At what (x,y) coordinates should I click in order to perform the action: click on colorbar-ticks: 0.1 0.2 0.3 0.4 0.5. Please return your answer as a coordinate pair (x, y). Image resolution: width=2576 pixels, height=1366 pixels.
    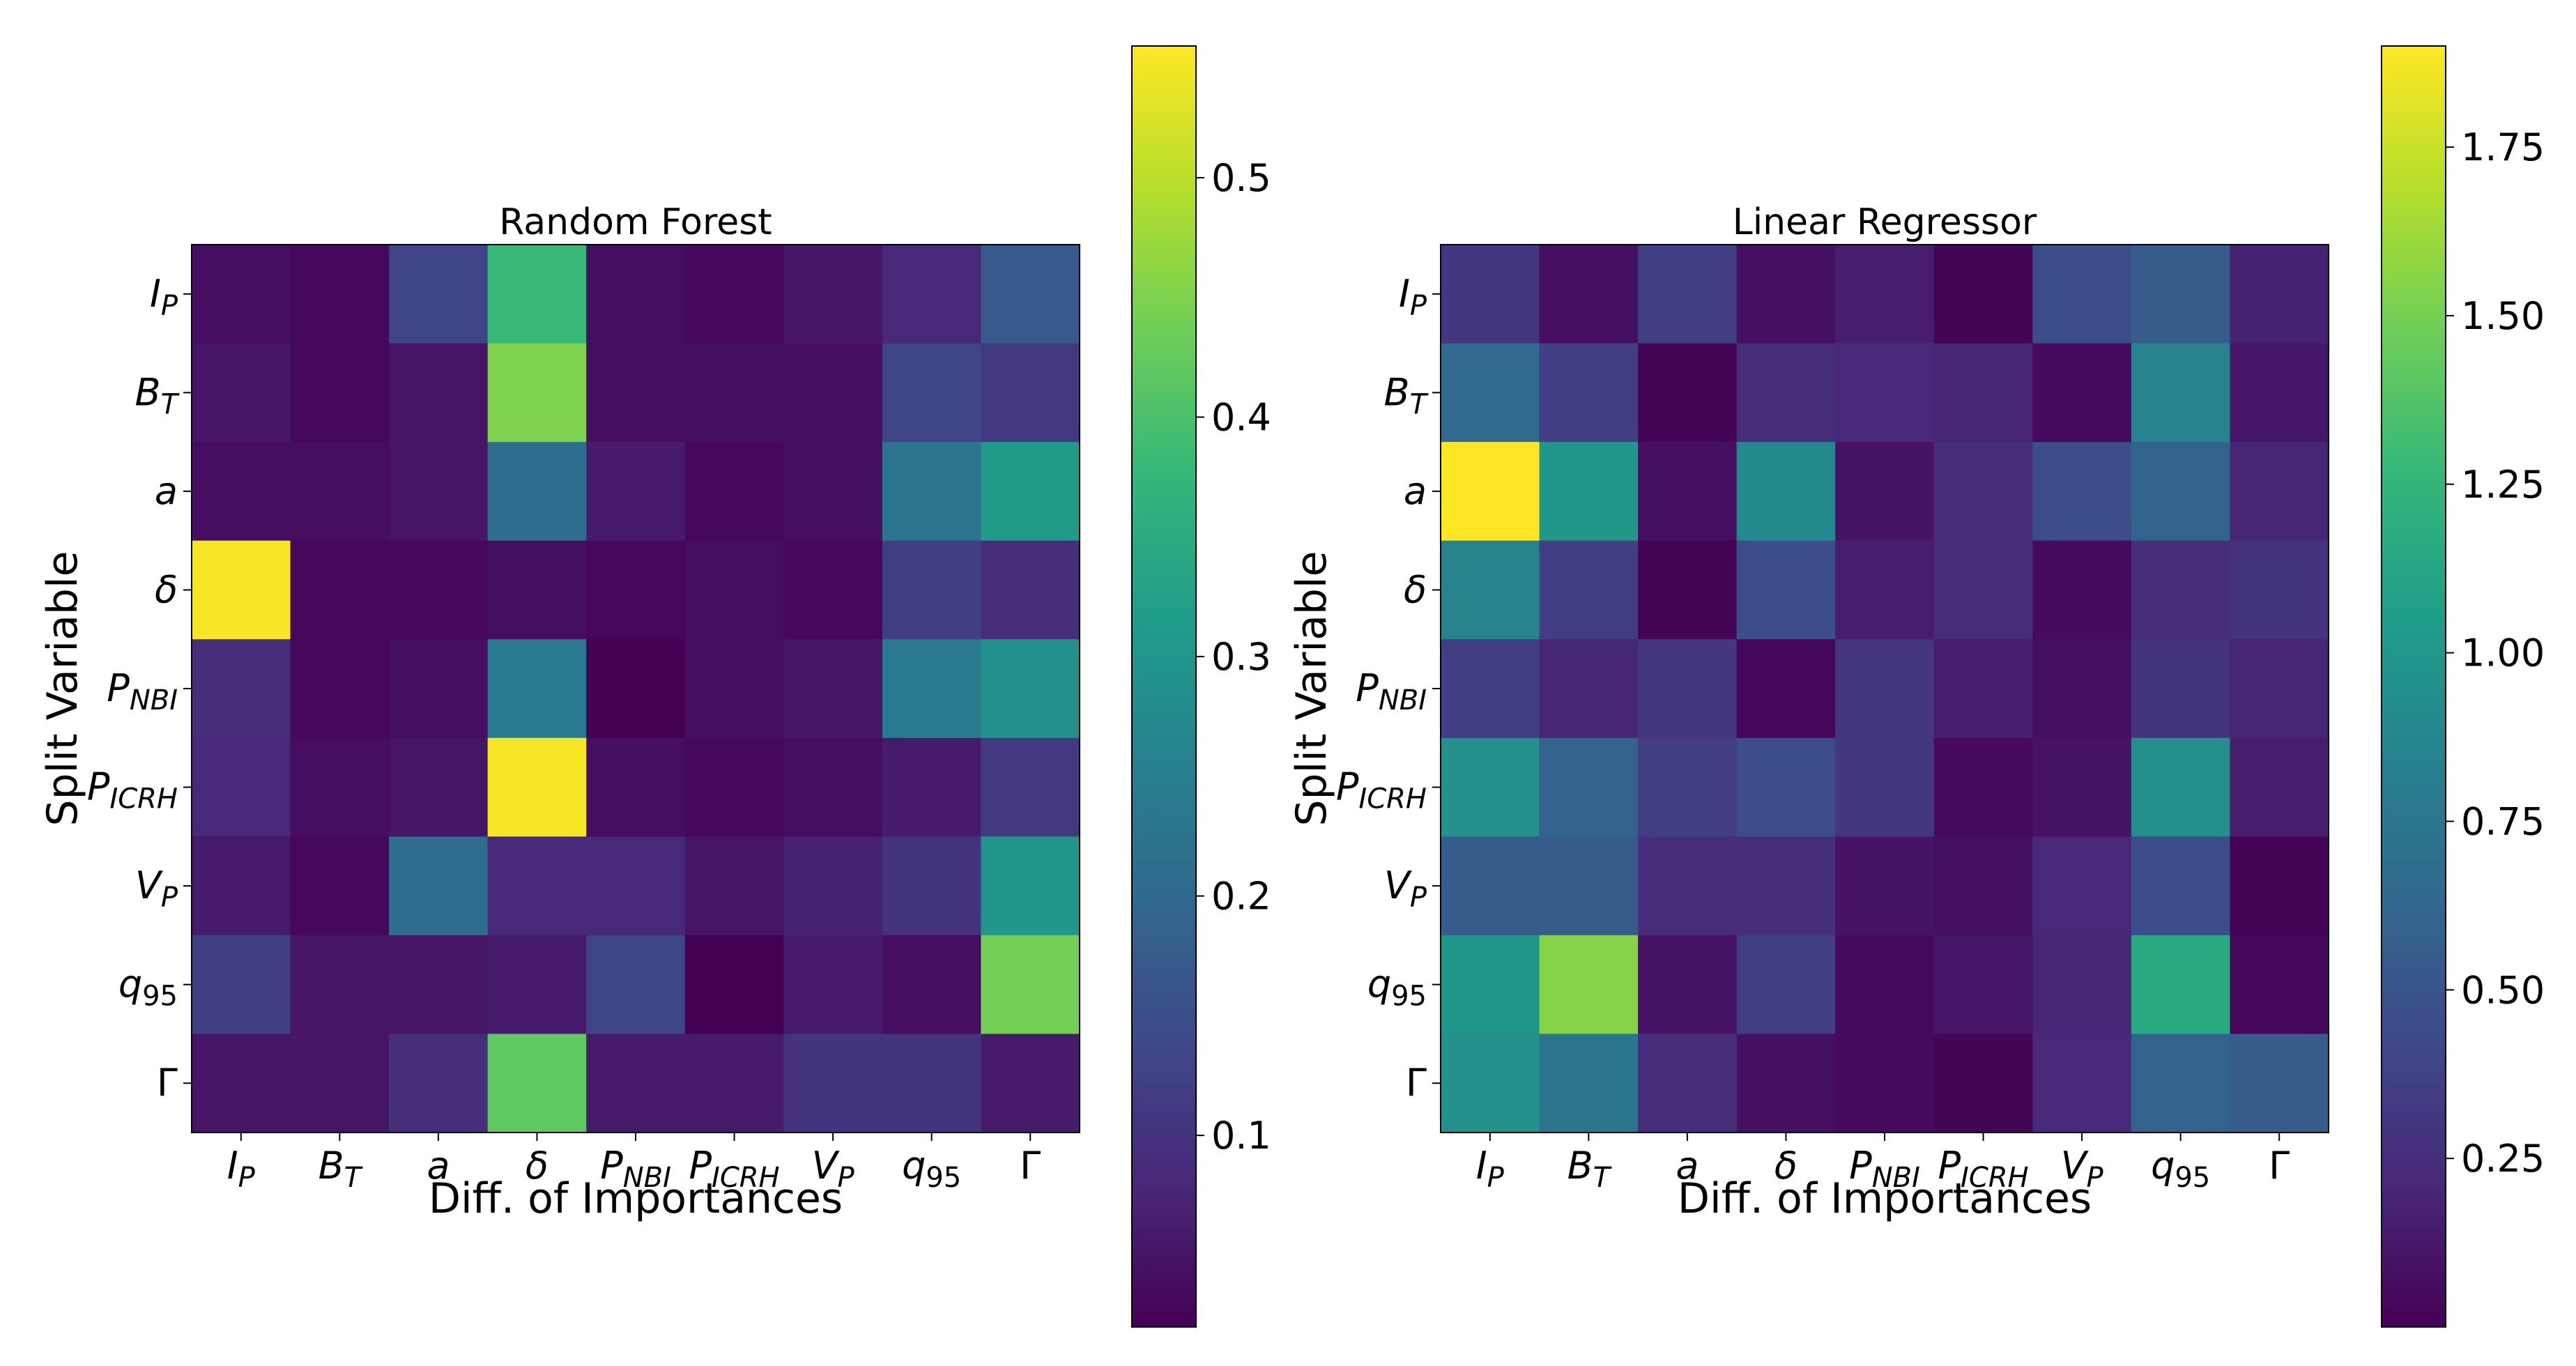
    Looking at the image, I should click on (1233, 657).